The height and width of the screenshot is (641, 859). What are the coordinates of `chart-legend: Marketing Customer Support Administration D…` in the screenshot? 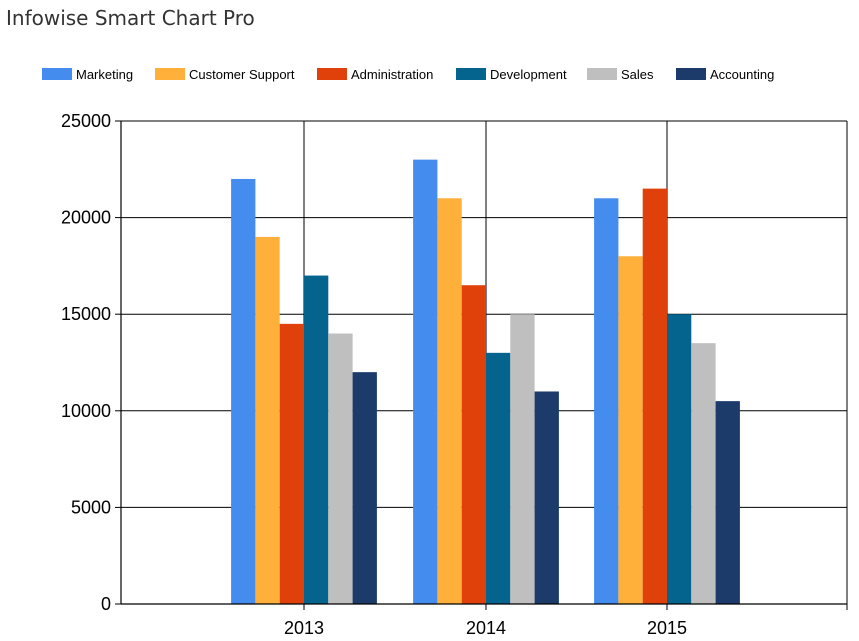 It's located at (408, 74).